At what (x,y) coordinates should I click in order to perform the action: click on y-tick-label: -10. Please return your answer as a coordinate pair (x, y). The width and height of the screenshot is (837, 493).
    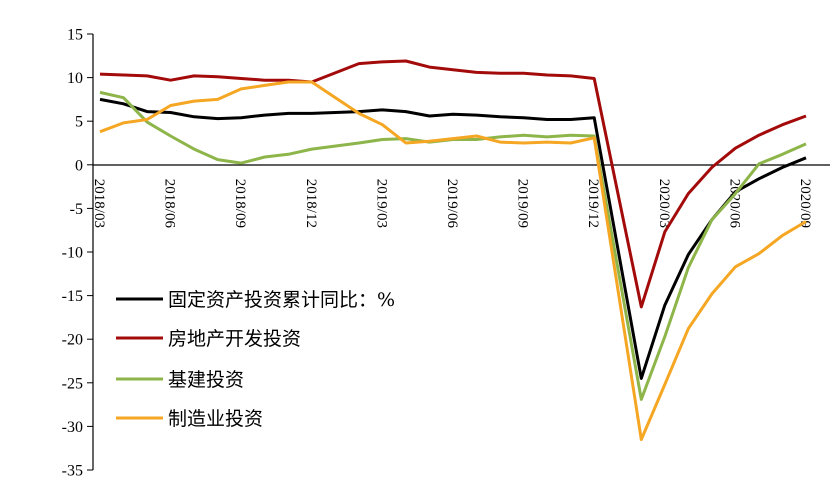
    Looking at the image, I should click on (72, 253).